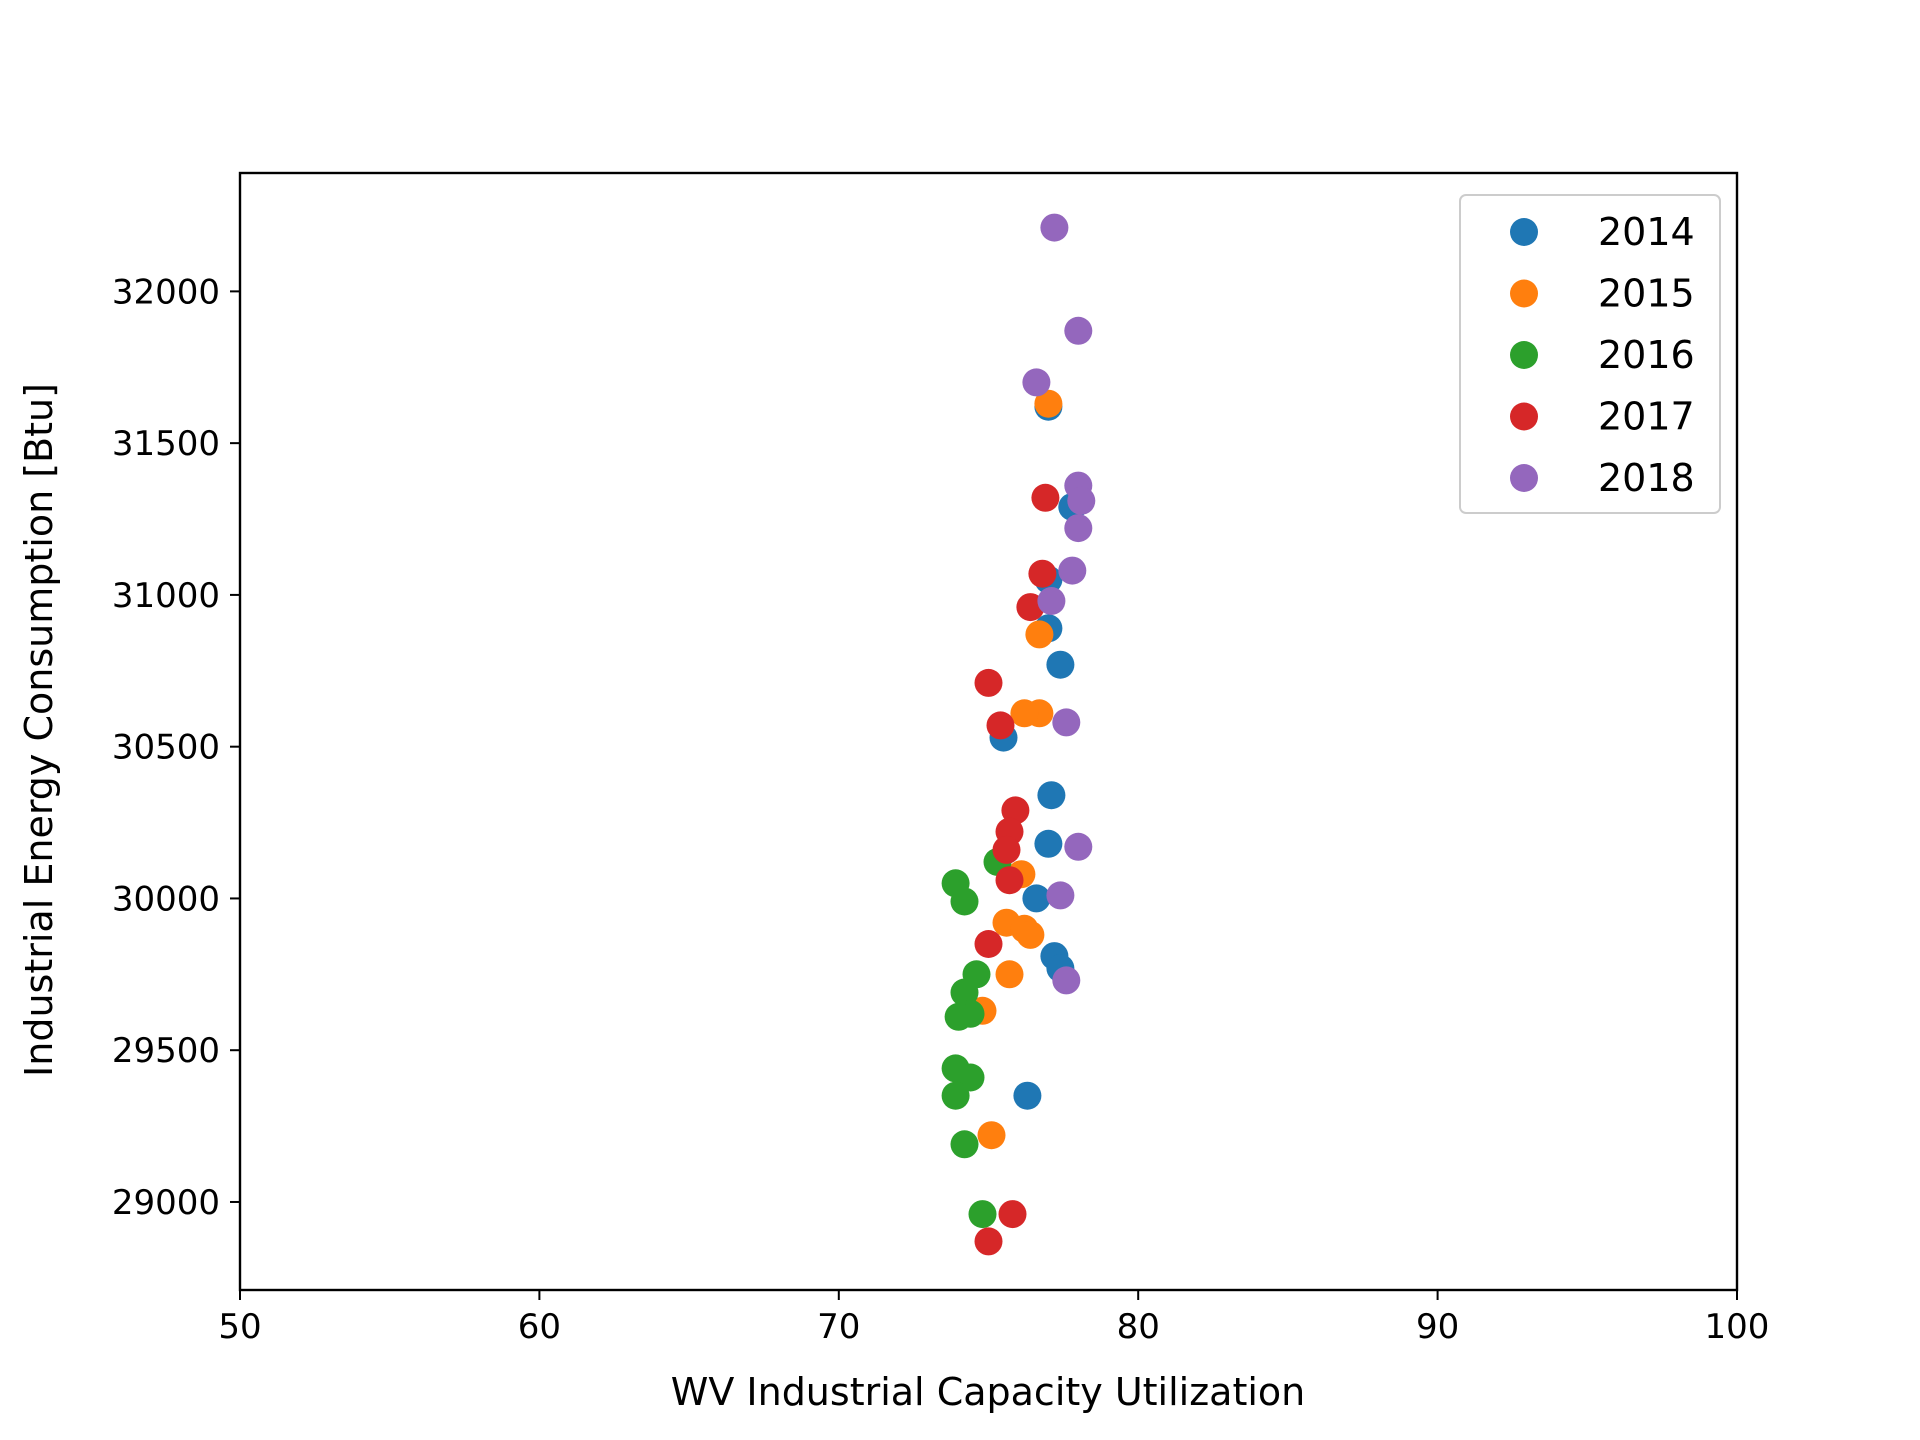 The width and height of the screenshot is (1920, 1440). I want to click on x-tick-label-50: 50, so click(239, 1327).